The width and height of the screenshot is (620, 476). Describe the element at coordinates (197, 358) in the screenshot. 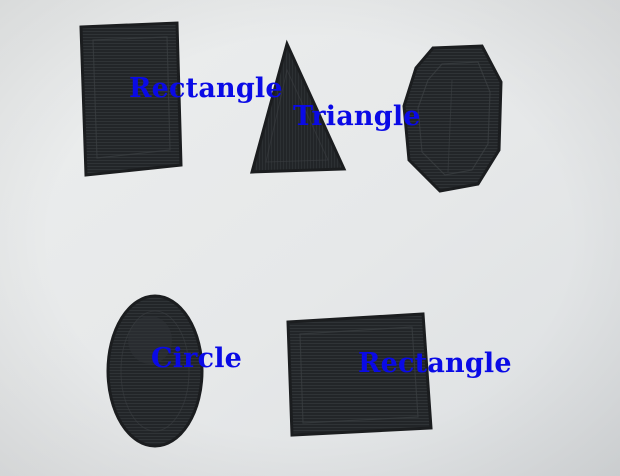

I see `label-circle: Circle` at that location.